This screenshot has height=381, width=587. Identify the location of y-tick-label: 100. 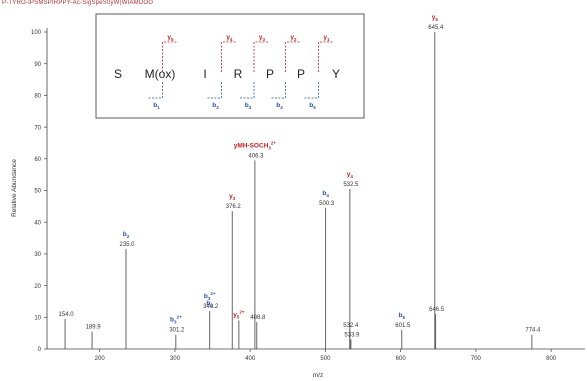
(36, 33).